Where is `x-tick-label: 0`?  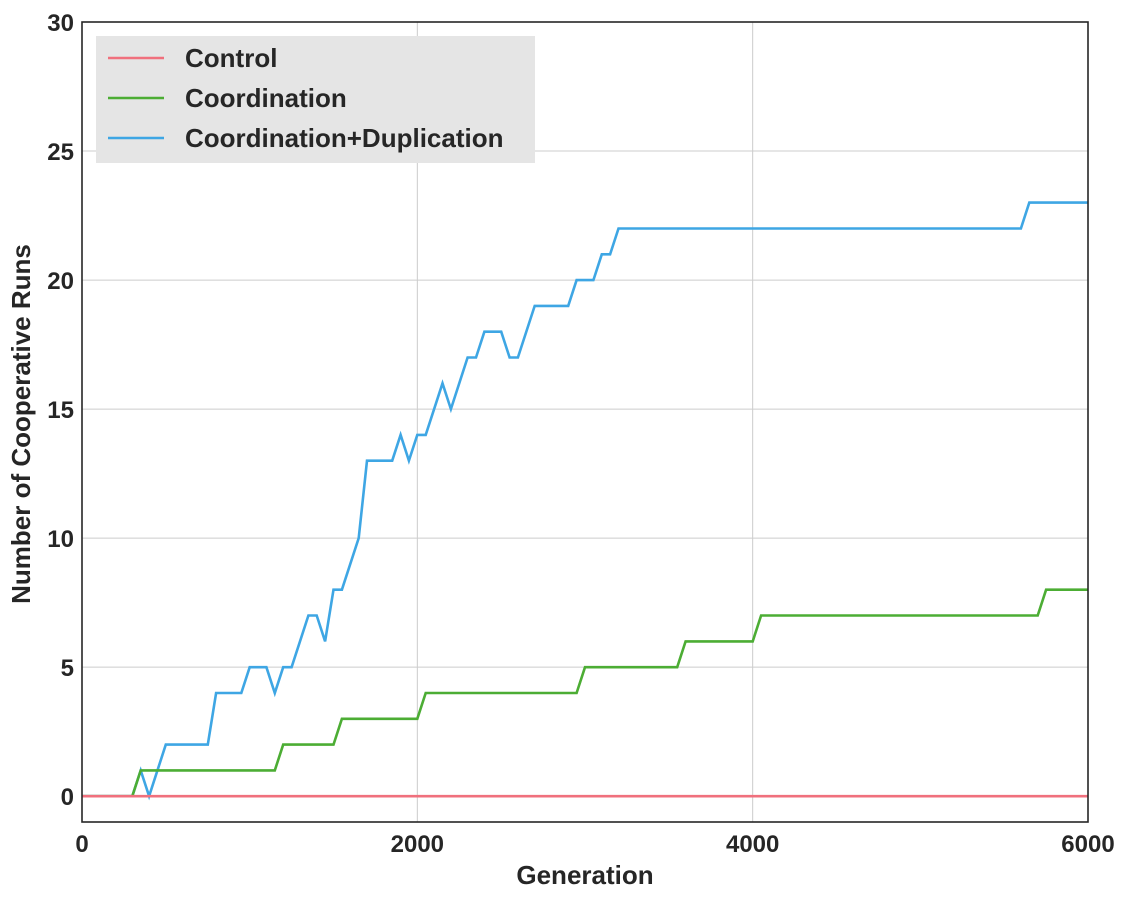
x-tick-label: 0 is located at coordinates (81, 844).